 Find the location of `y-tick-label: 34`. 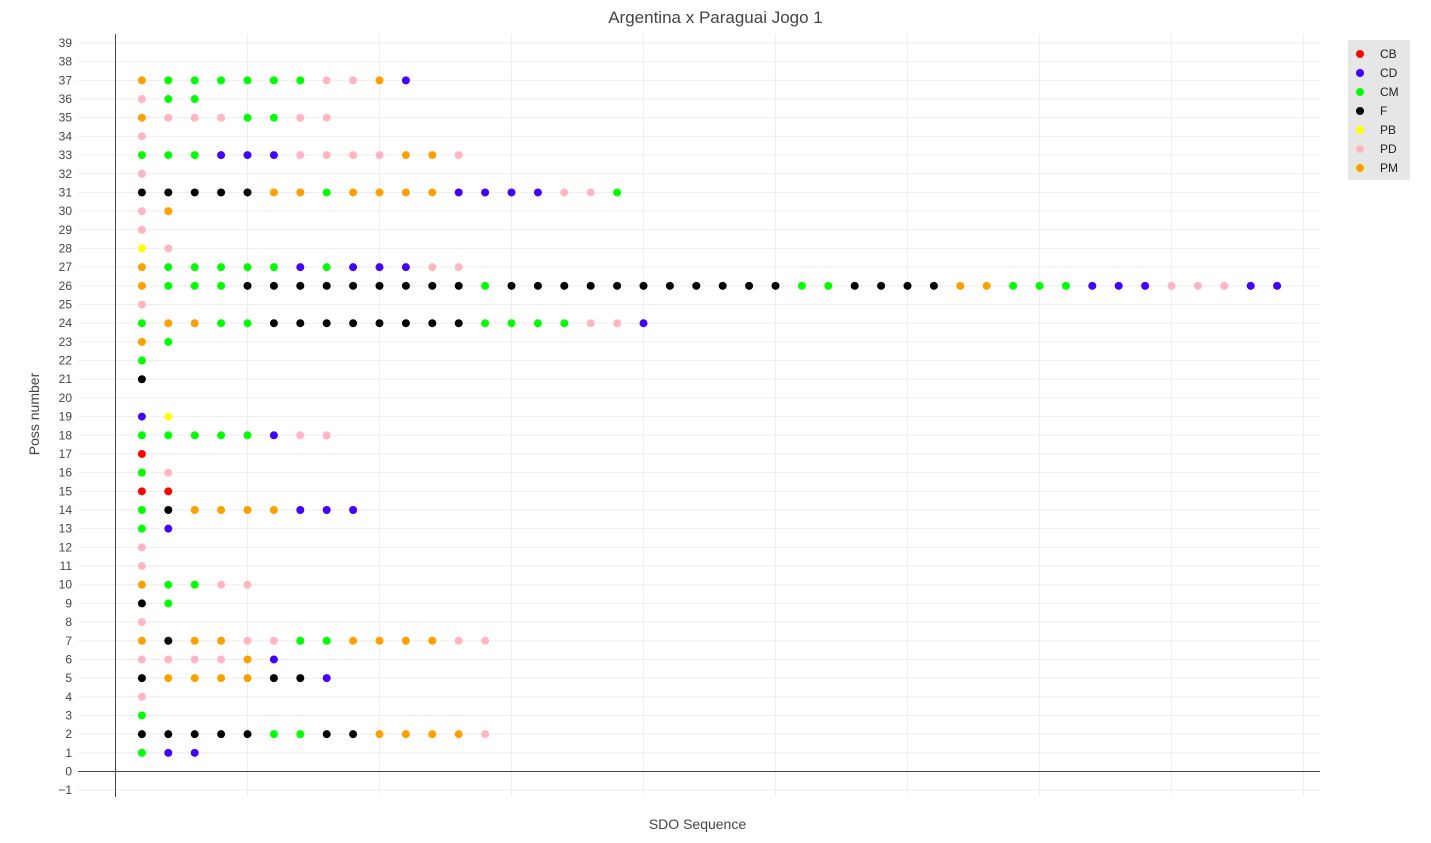

y-tick-label: 34 is located at coordinates (66, 136).